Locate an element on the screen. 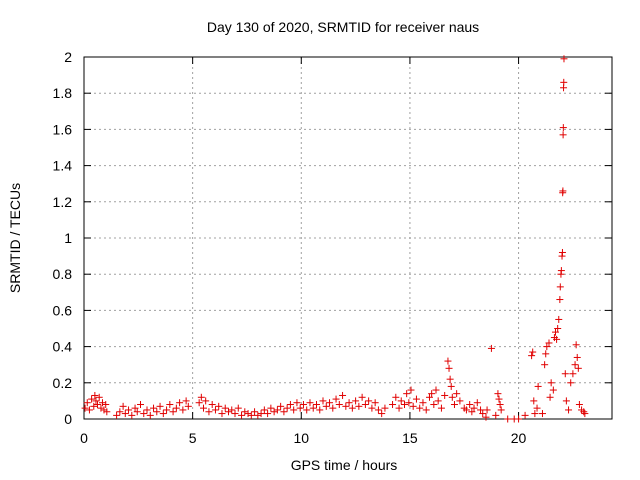  y-tick-label: 0.2 is located at coordinates (63, 383).